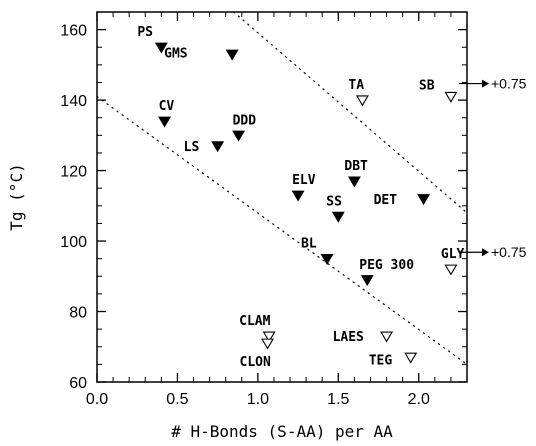  I want to click on x-axis-label: # H-Bonds (S-AA) per AA, so click(282, 431).